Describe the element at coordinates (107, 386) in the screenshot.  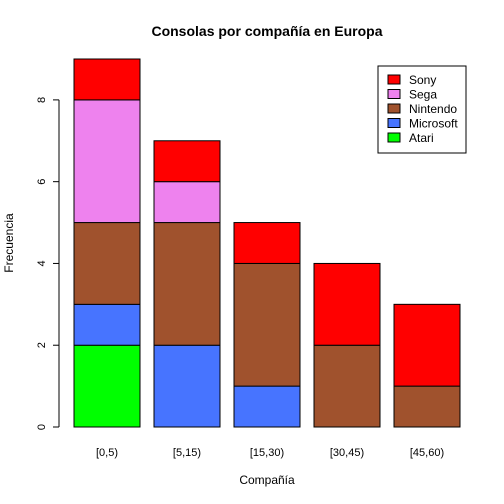
I see `bar-segment-atari` at that location.